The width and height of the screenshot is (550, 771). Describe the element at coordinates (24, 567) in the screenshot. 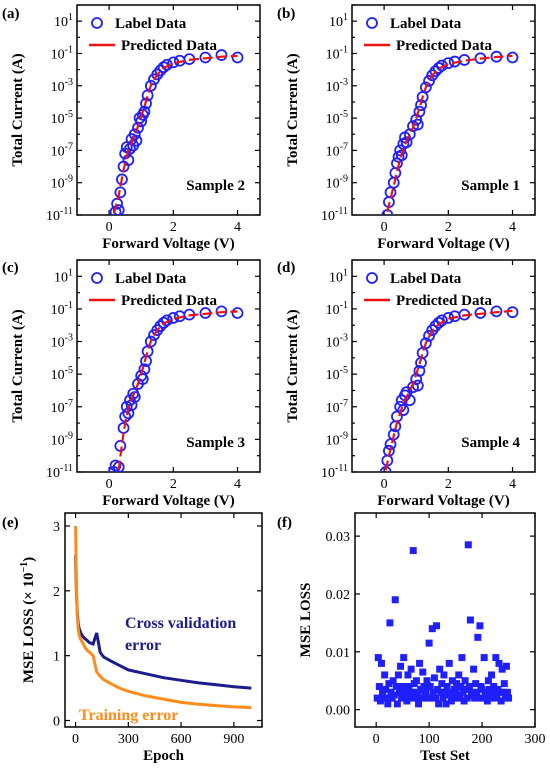

I see `y-label-sup: −1` at that location.